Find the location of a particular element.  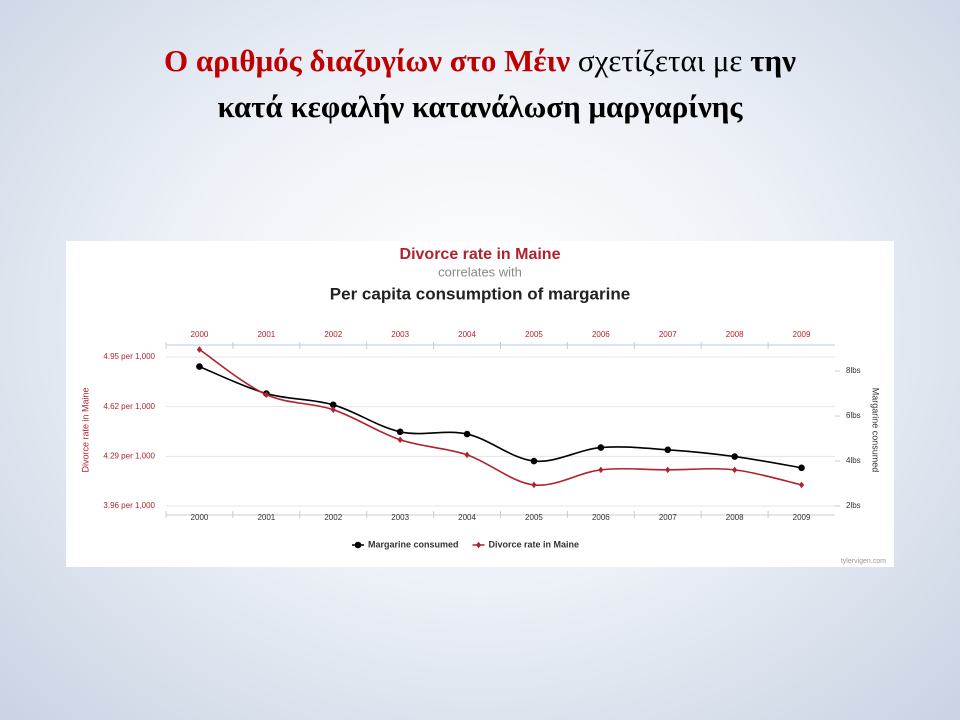

title-plain: σχετίζεται με is located at coordinates (660, 60).